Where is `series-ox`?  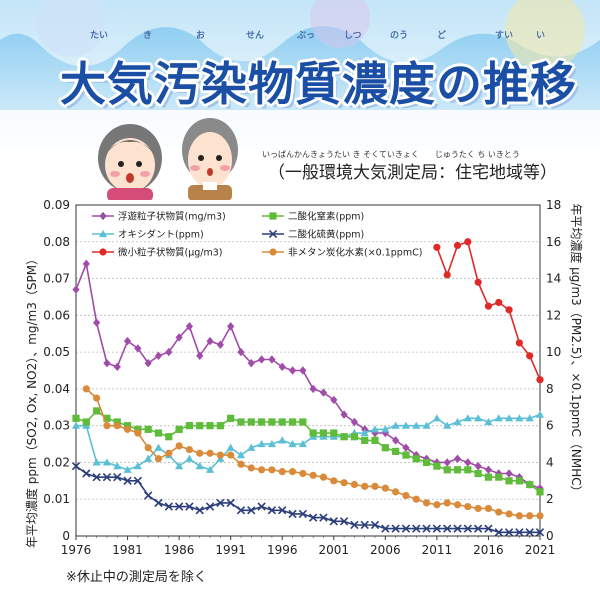 series-ox is located at coordinates (308, 441).